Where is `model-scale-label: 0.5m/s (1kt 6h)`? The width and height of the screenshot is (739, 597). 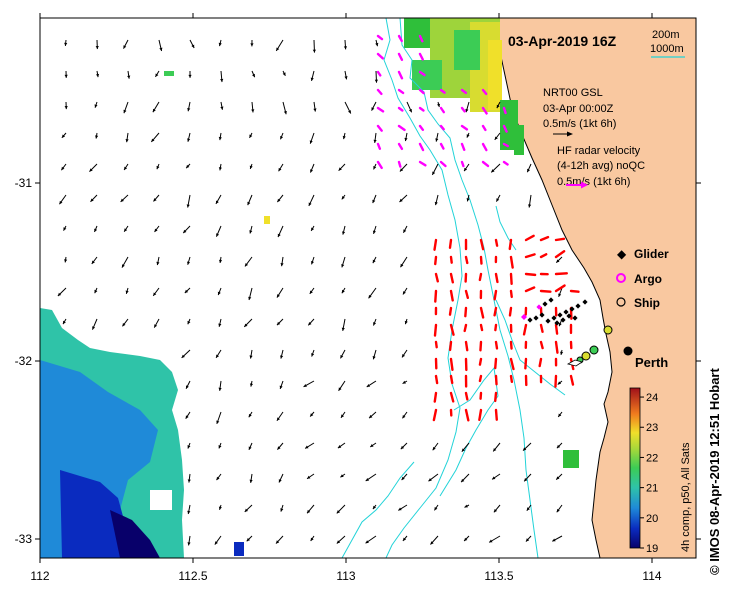 model-scale-label: 0.5m/s (1kt 6h) is located at coordinates (579, 124).